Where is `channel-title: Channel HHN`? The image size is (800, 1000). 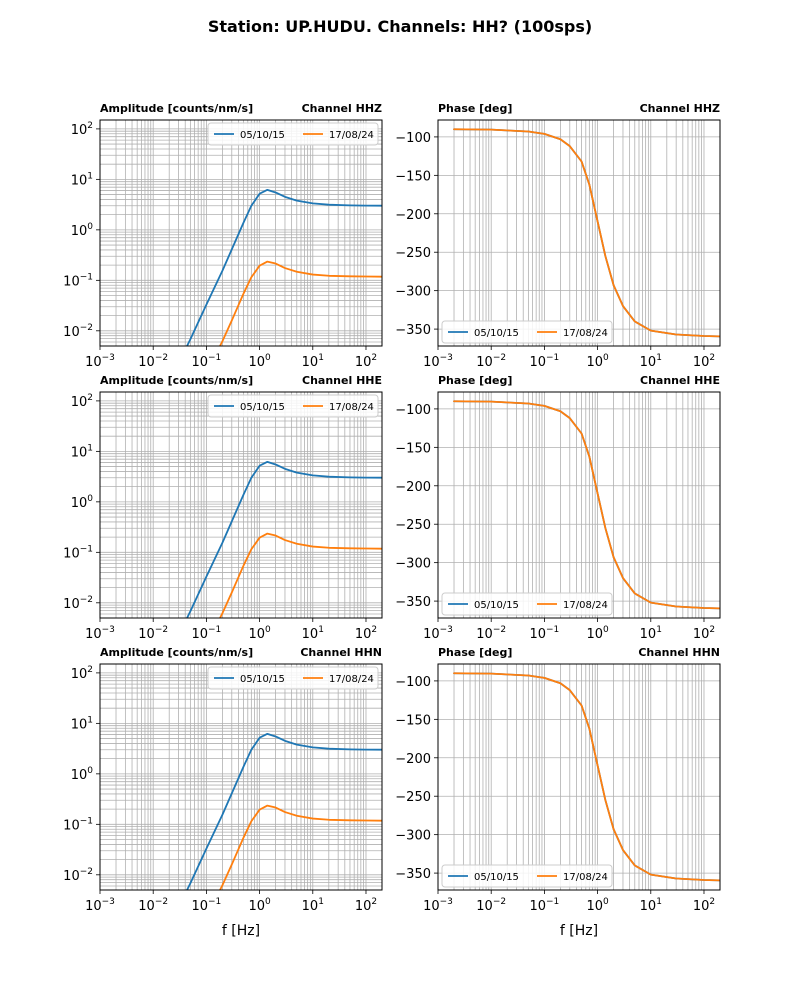
channel-title: Channel HHN is located at coordinates (341, 652).